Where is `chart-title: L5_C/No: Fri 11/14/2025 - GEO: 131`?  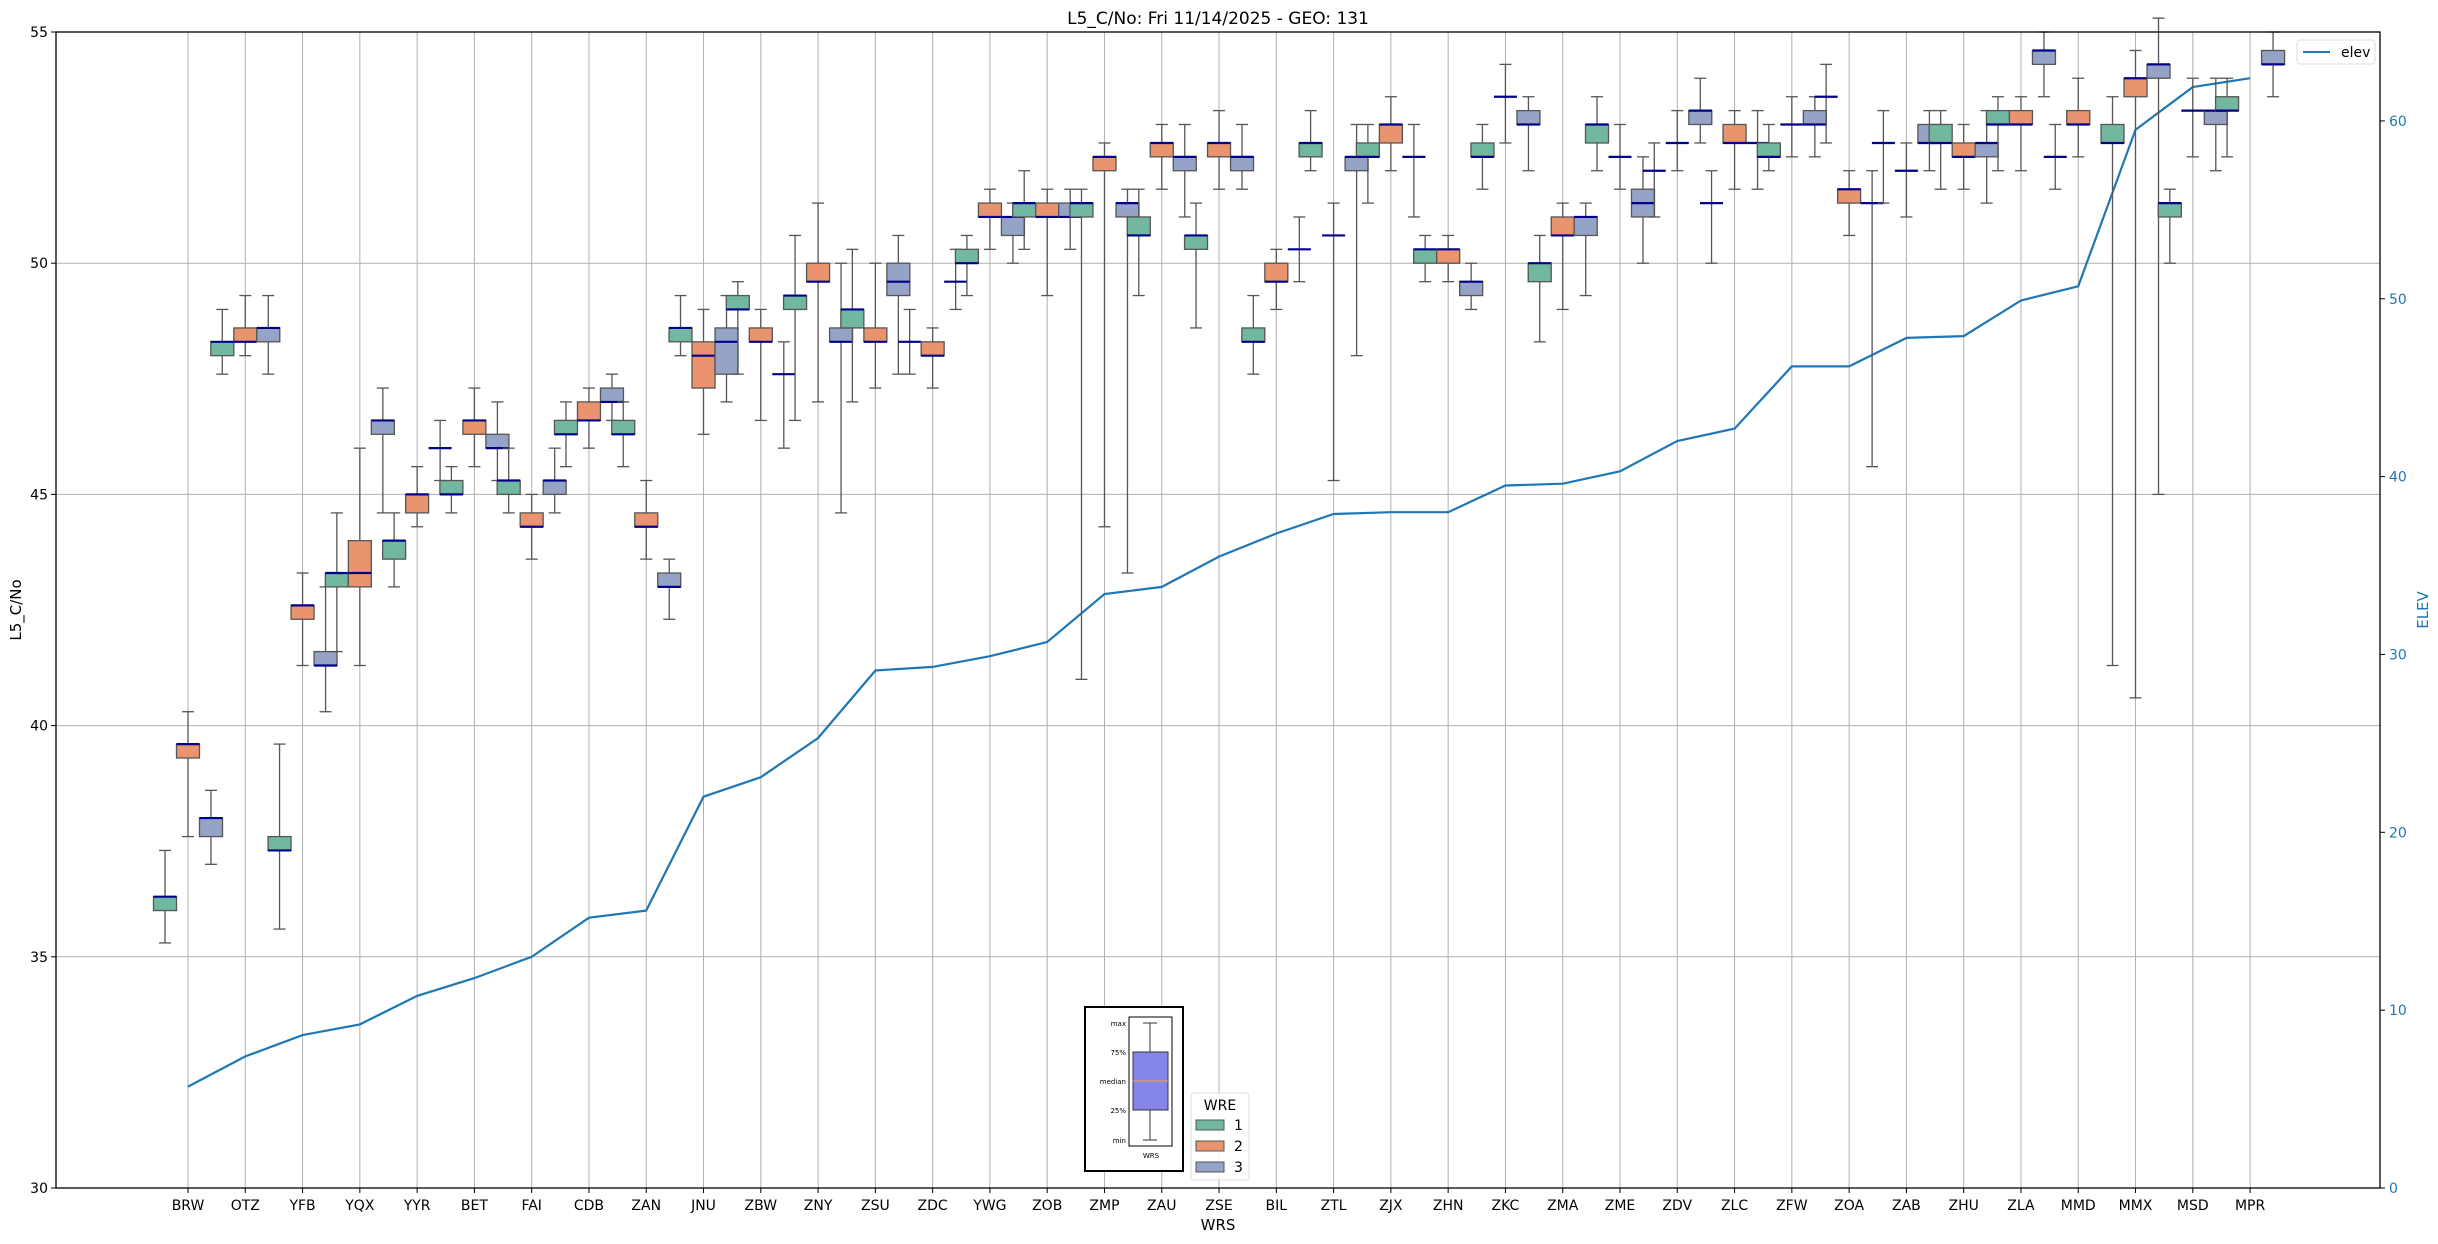
chart-title: L5_C/No: Fri 11/14/2025 - GEO: 131 is located at coordinates (1218, 19).